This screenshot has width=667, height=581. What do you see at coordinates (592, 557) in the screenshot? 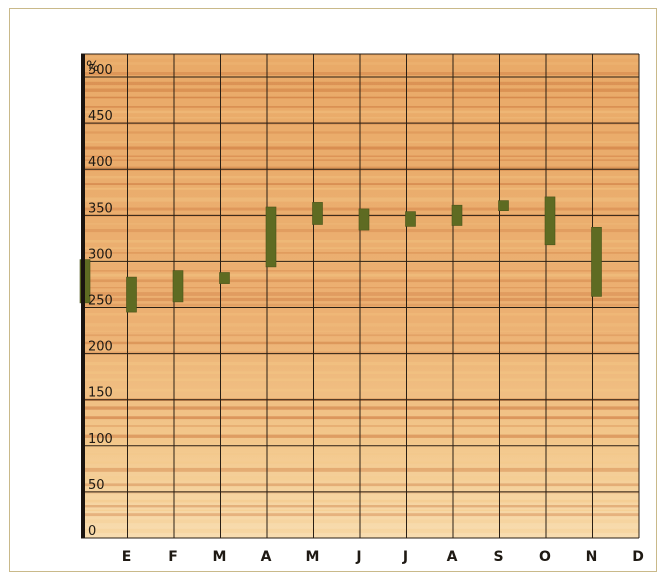
I see `x-tick-label: N` at bounding box center [592, 557].